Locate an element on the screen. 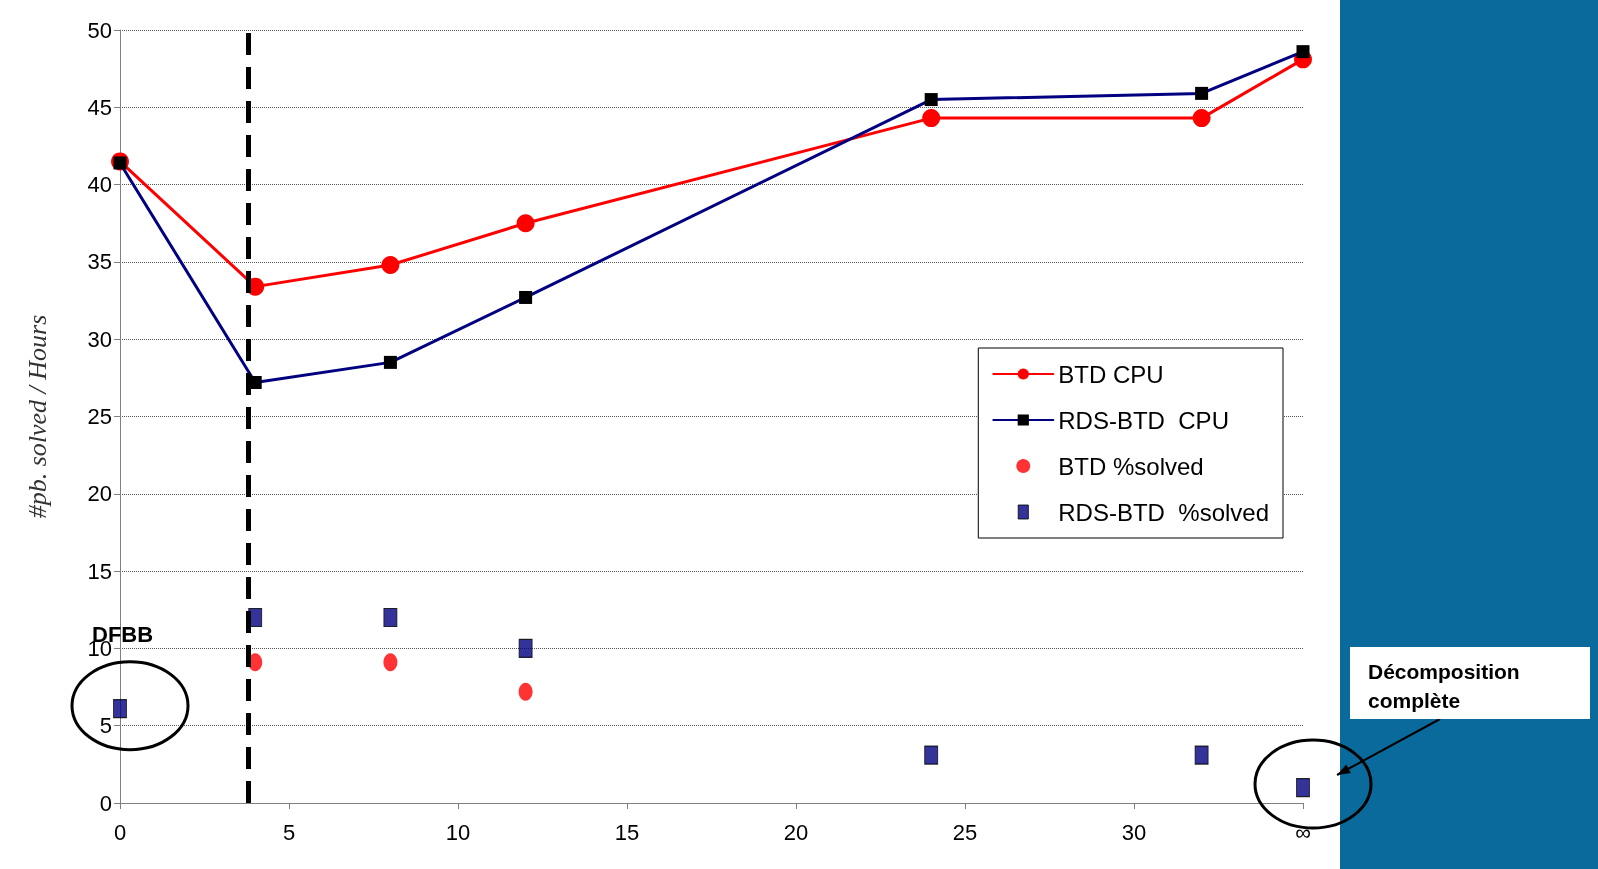 Image resolution: width=1598 pixels, height=869 pixels. y-tick-label: 40 is located at coordinates (99, 185).